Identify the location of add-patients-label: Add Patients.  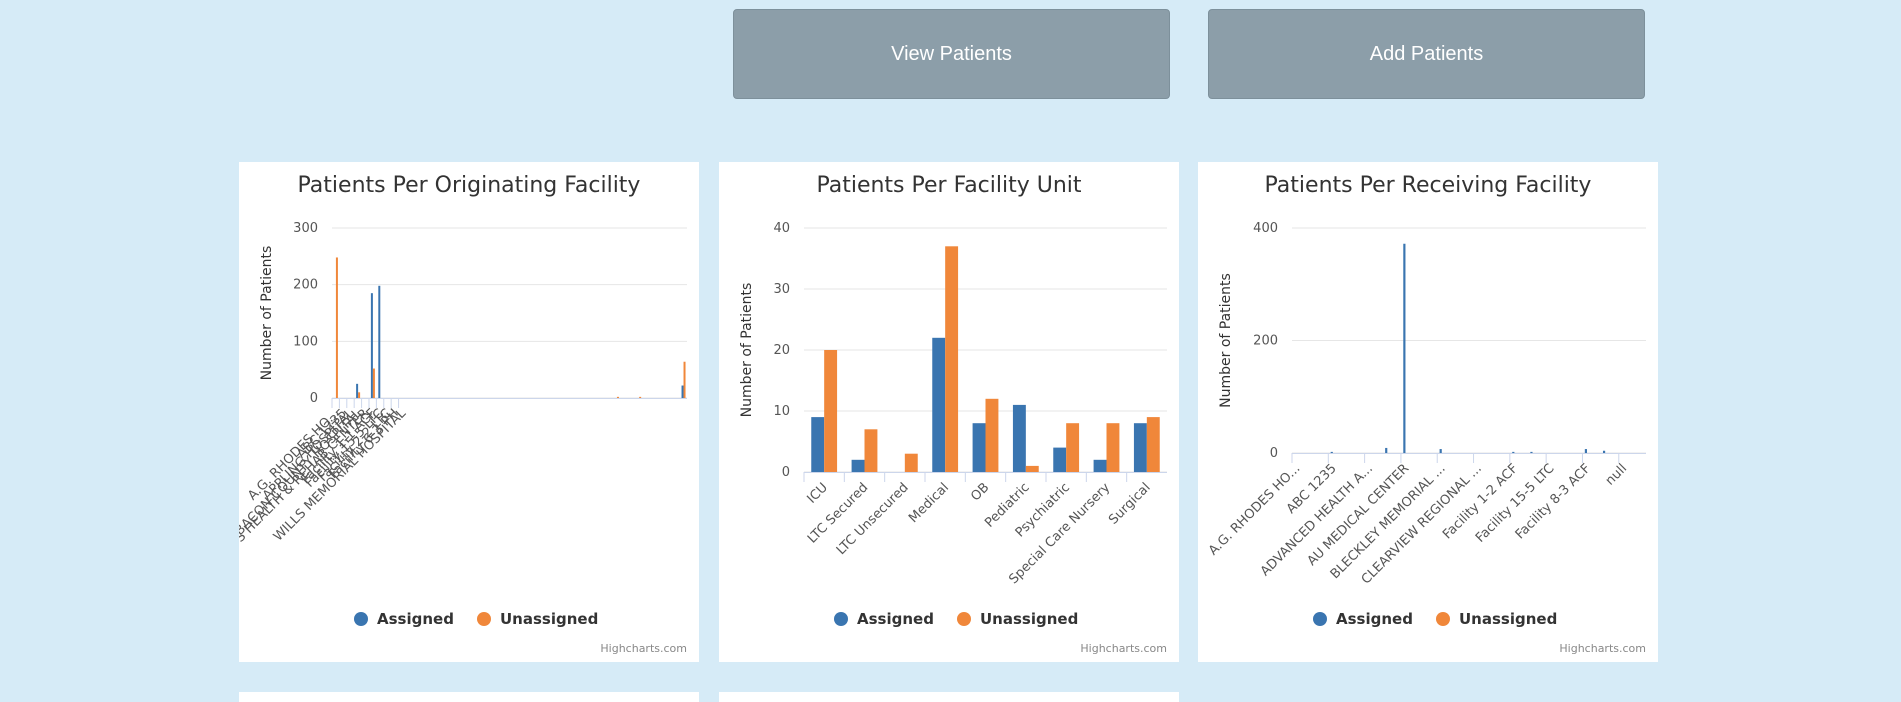
(1426, 53).